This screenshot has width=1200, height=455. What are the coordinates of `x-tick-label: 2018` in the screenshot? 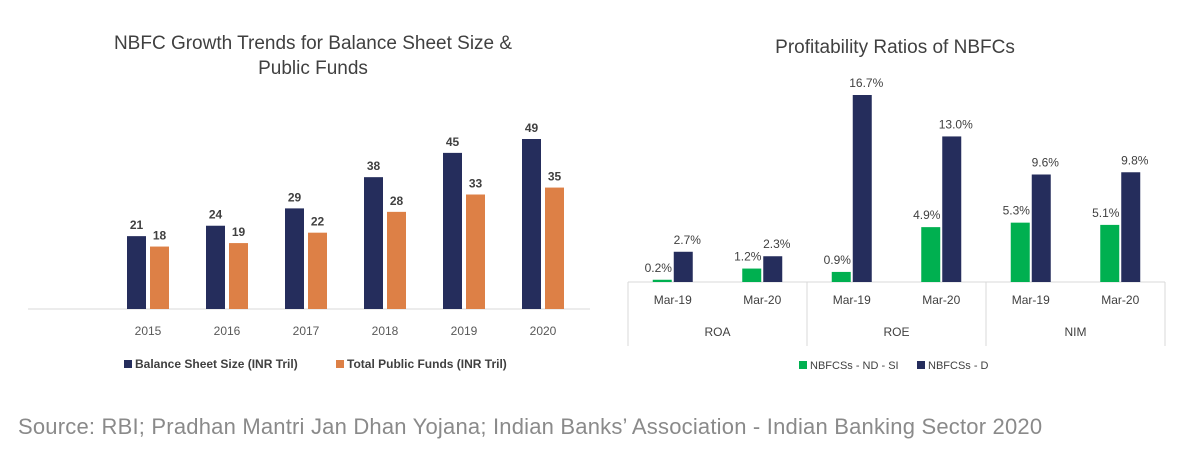 It's located at (385, 331).